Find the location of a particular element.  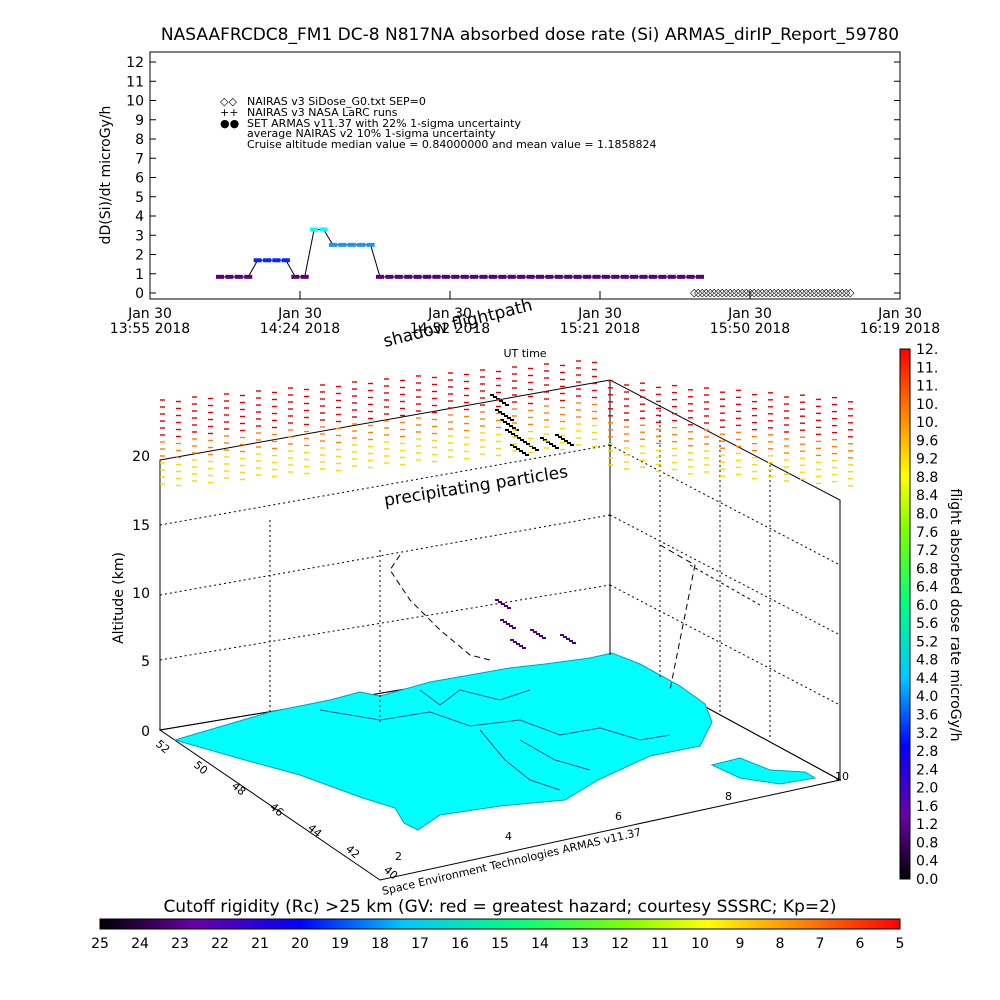

x-tick-label: 15:50 2018 is located at coordinates (750, 329).